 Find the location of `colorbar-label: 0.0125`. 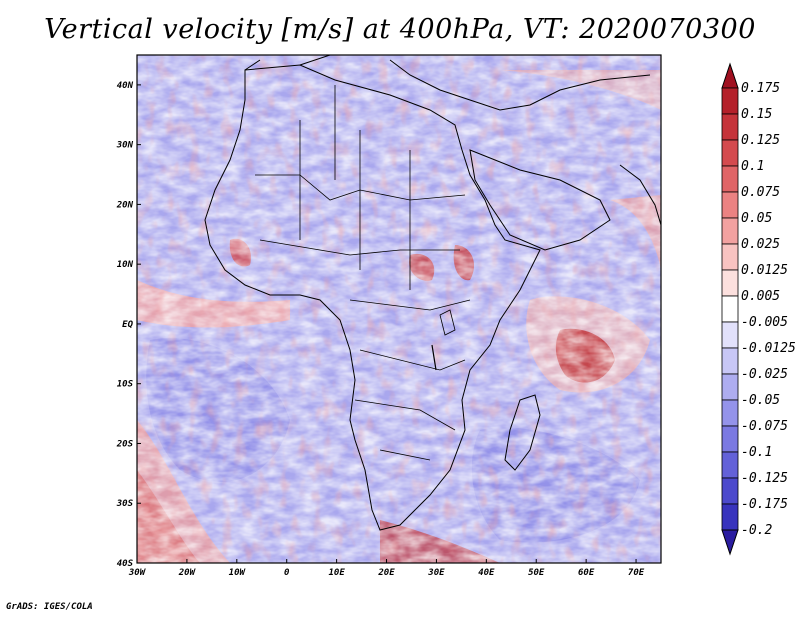

colorbar-label: 0.0125 is located at coordinates (764, 270).